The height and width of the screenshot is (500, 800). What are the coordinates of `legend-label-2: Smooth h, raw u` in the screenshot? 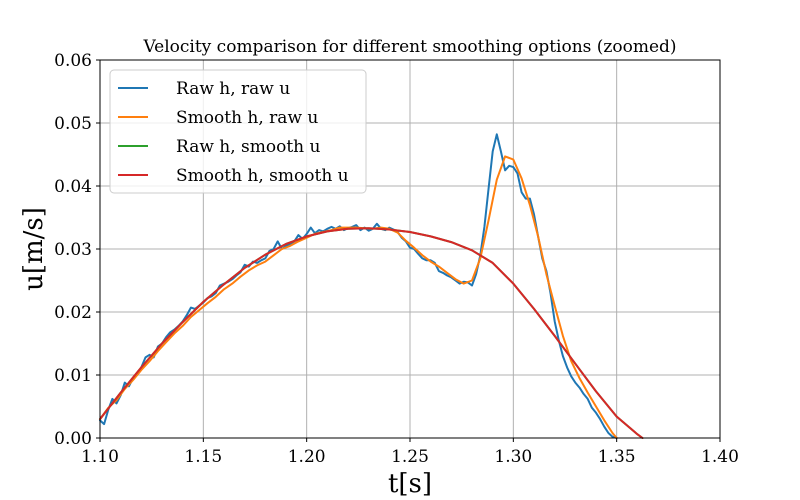 It's located at (247, 118).